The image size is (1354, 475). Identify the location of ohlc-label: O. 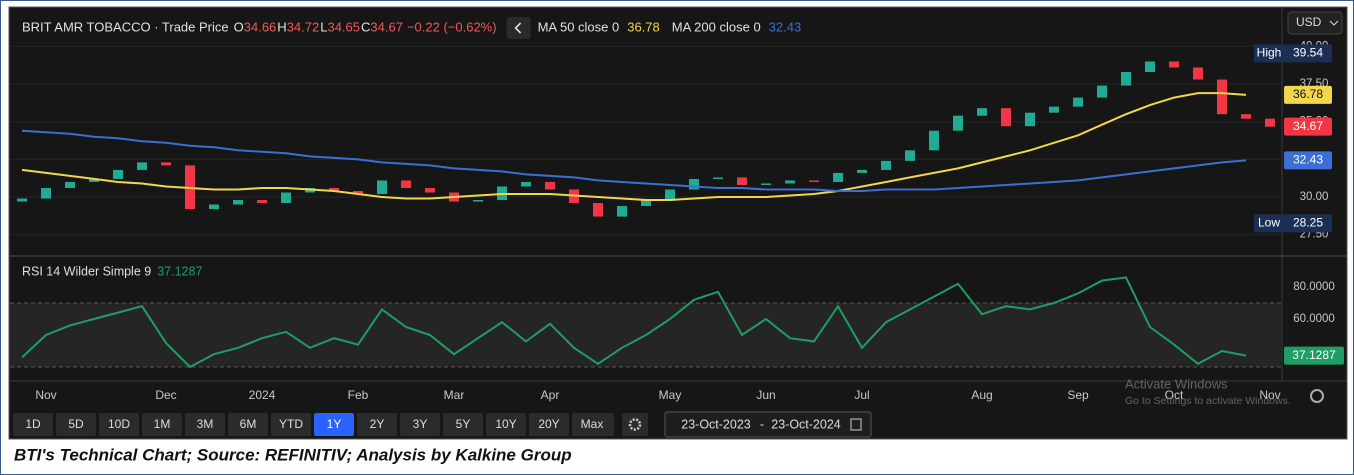
(239, 26).